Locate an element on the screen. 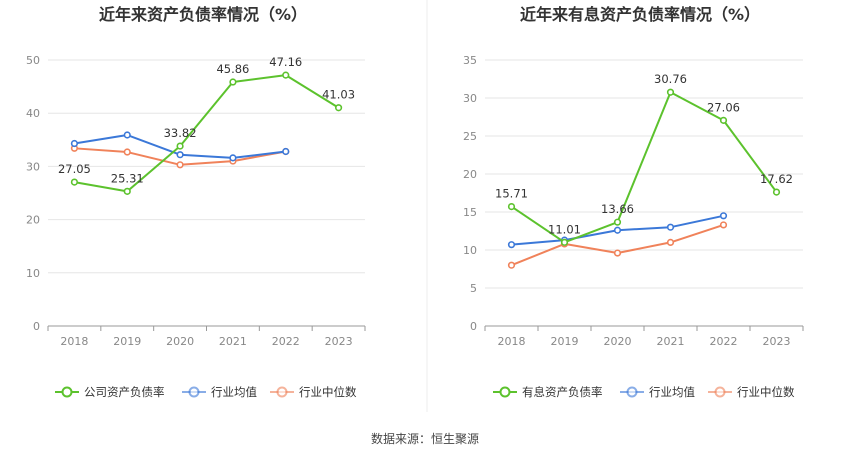 The height and width of the screenshot is (459, 850). y-tick-label: 40 is located at coordinates (33, 113).